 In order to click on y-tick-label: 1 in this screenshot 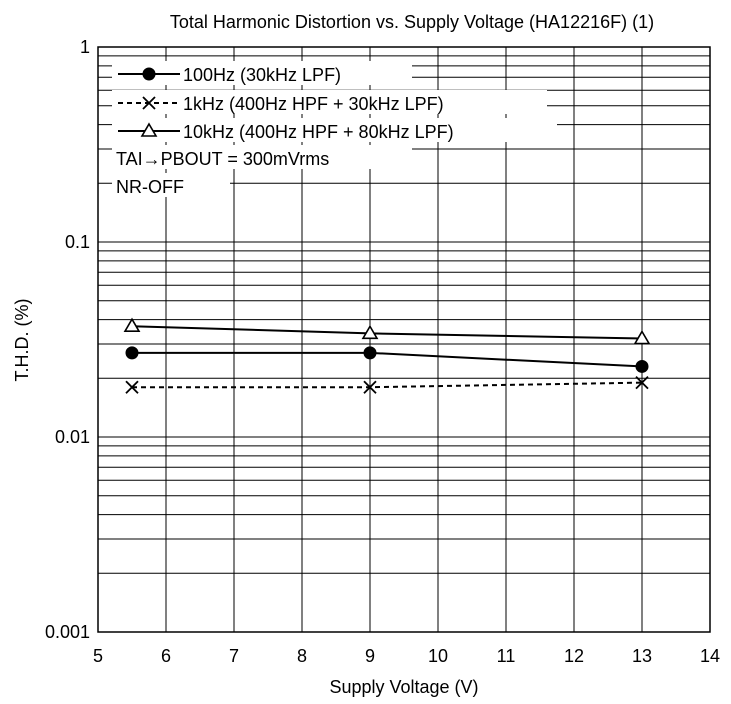, I will do `click(85, 47)`.